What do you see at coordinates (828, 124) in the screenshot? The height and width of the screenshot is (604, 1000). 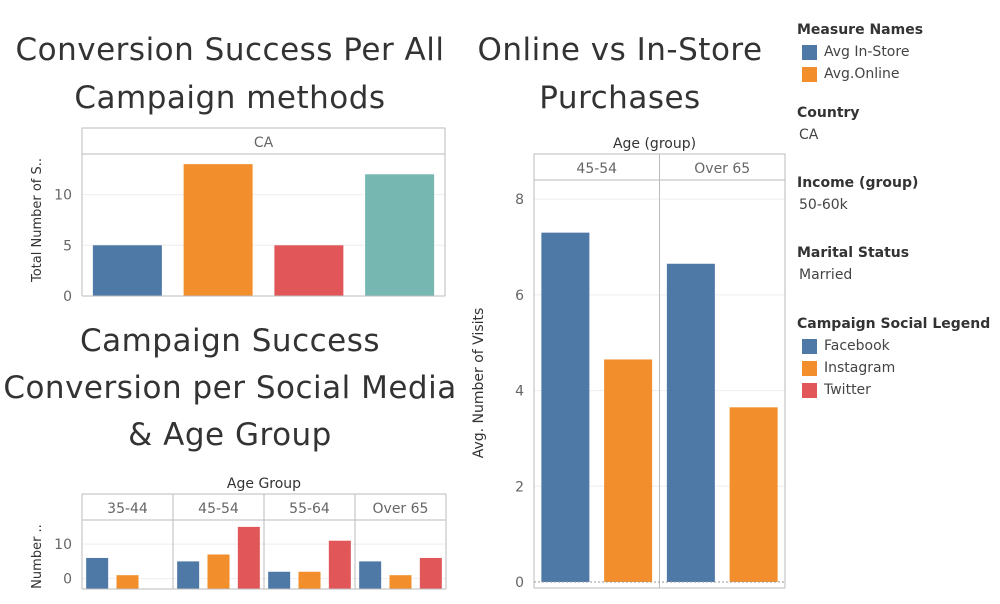 I see `country-filter: Country CA` at bounding box center [828, 124].